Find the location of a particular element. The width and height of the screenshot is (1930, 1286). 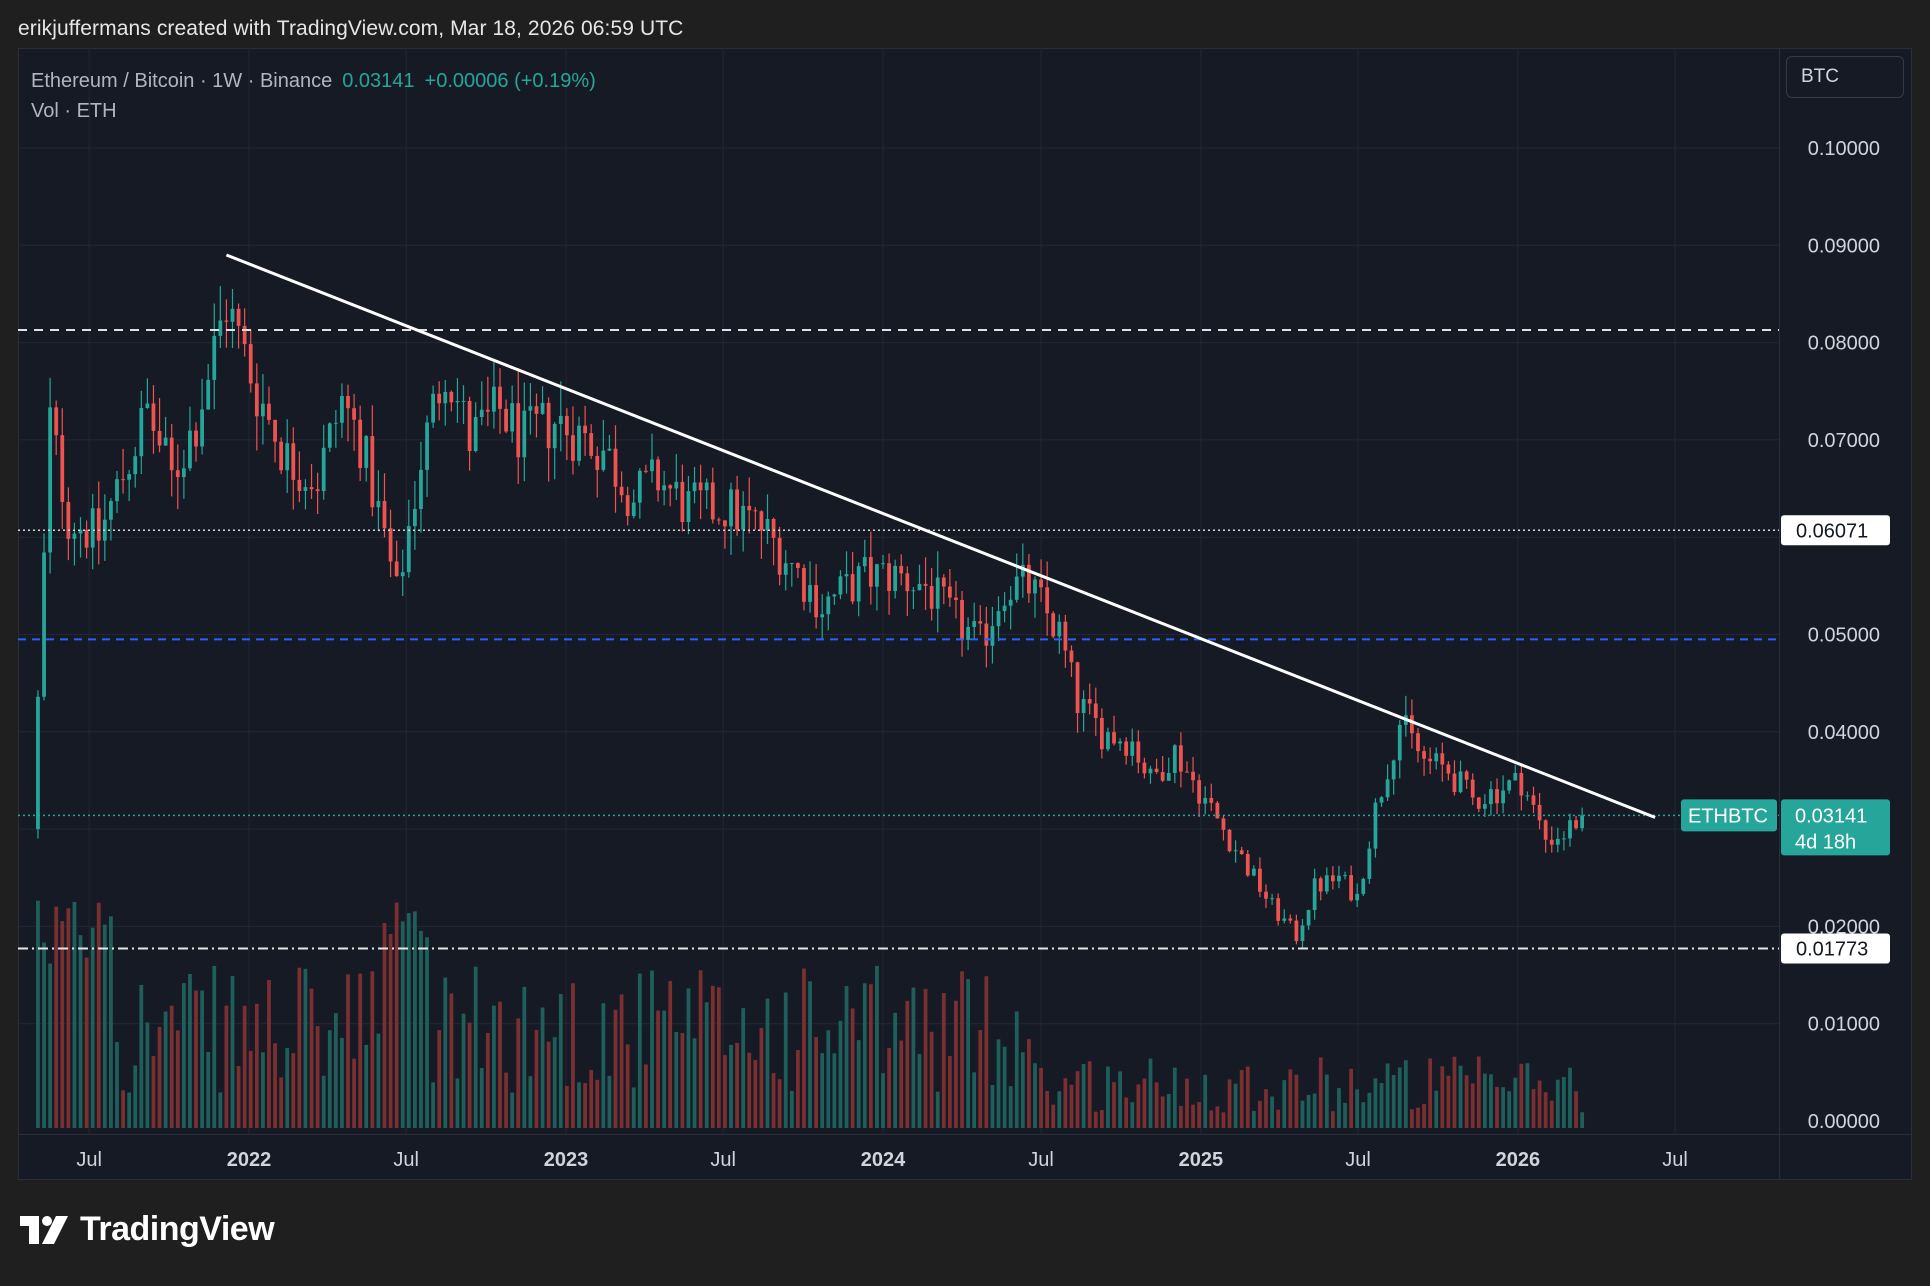

time-axis: Jul 2022 Jul 2023 Jul 2024 Jul 2025 Jul 2026 Jul is located at coordinates (881, 1160).